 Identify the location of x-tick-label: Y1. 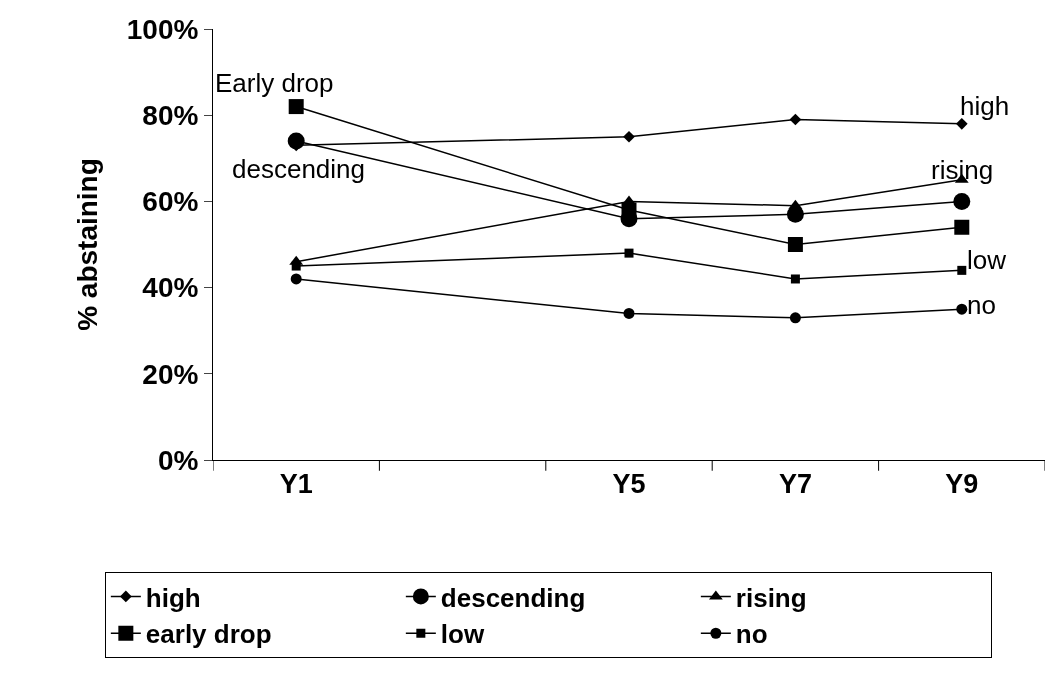
(296, 484).